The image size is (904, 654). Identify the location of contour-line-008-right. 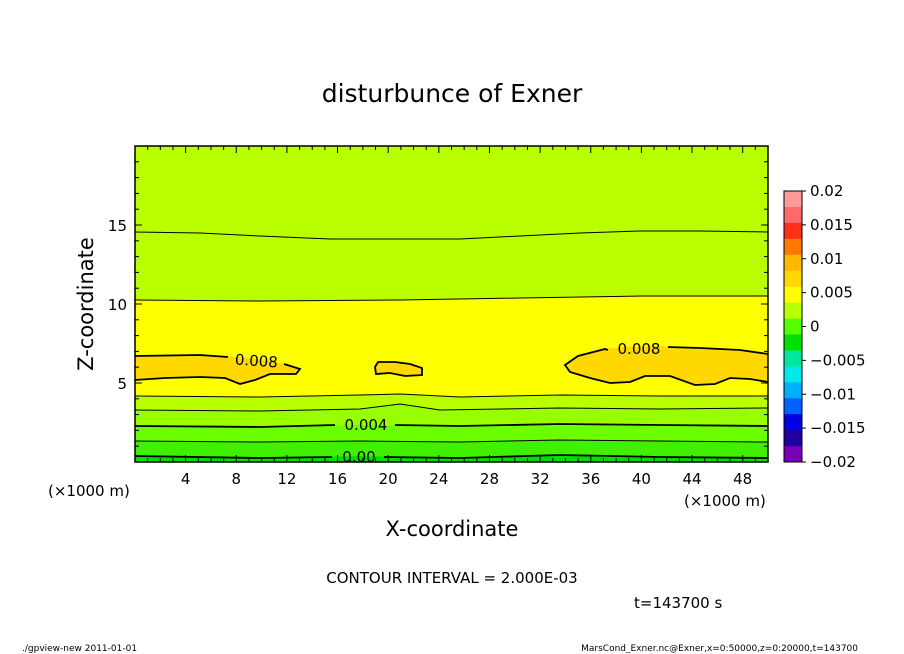
(665, 366).